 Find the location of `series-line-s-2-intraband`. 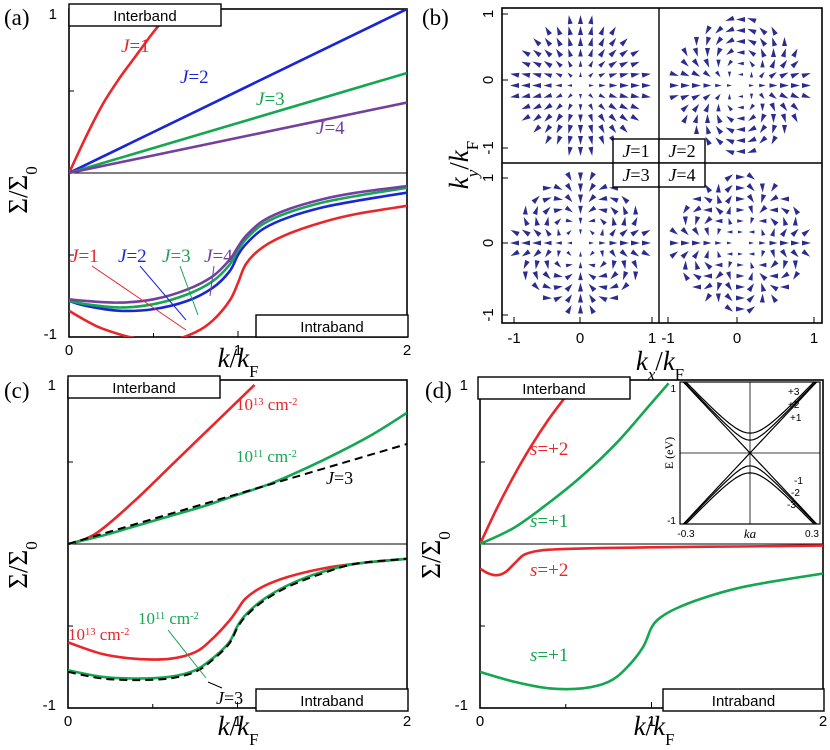

series-line-s-2-intraband is located at coordinates (651, 560).